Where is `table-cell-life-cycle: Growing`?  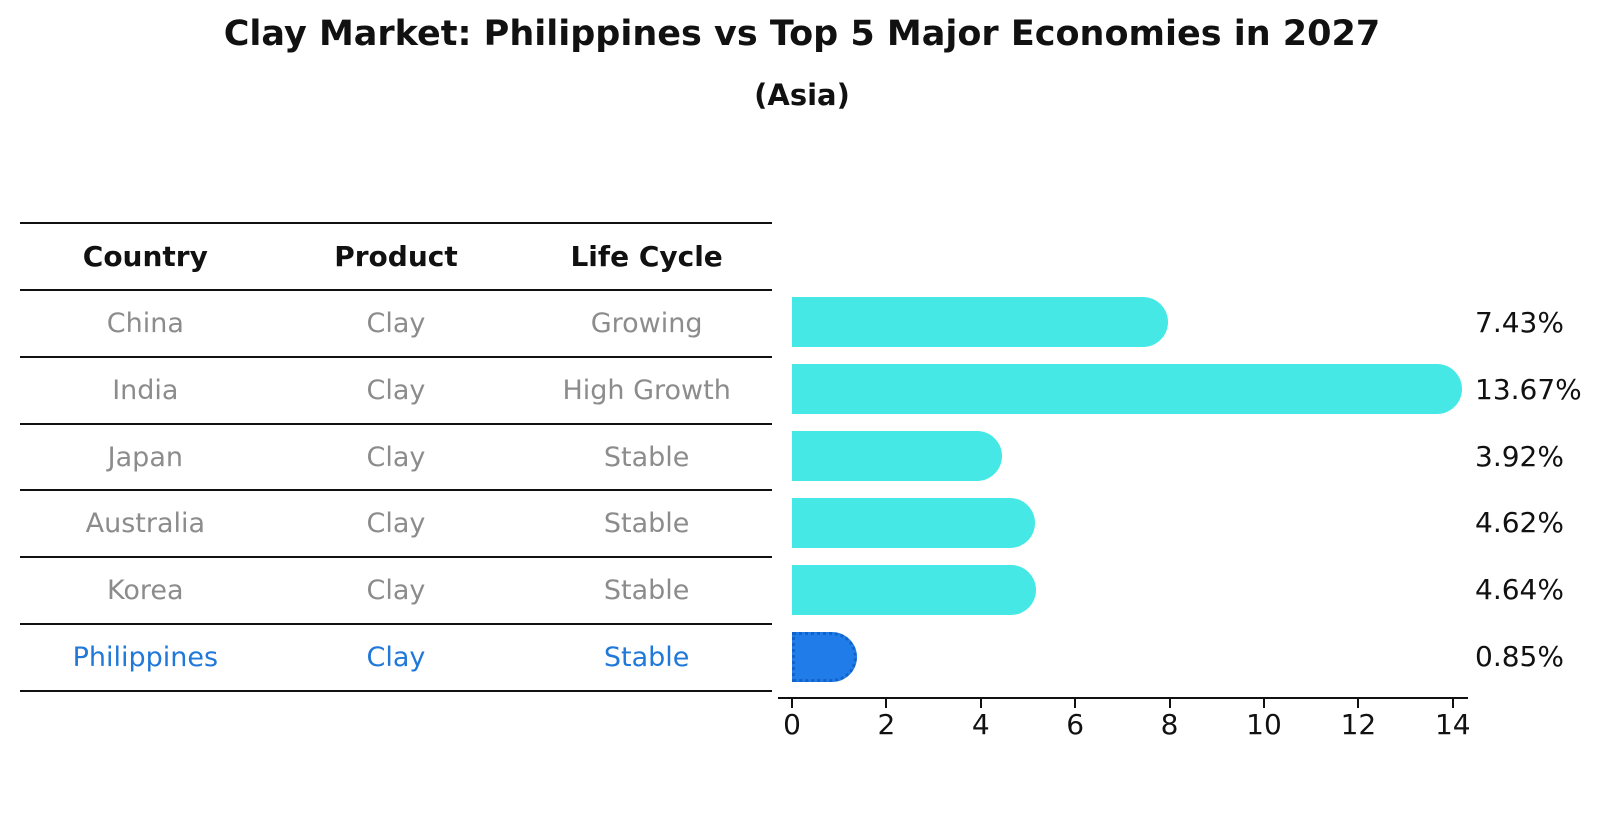
table-cell-life-cycle: Growing is located at coordinates (646, 323).